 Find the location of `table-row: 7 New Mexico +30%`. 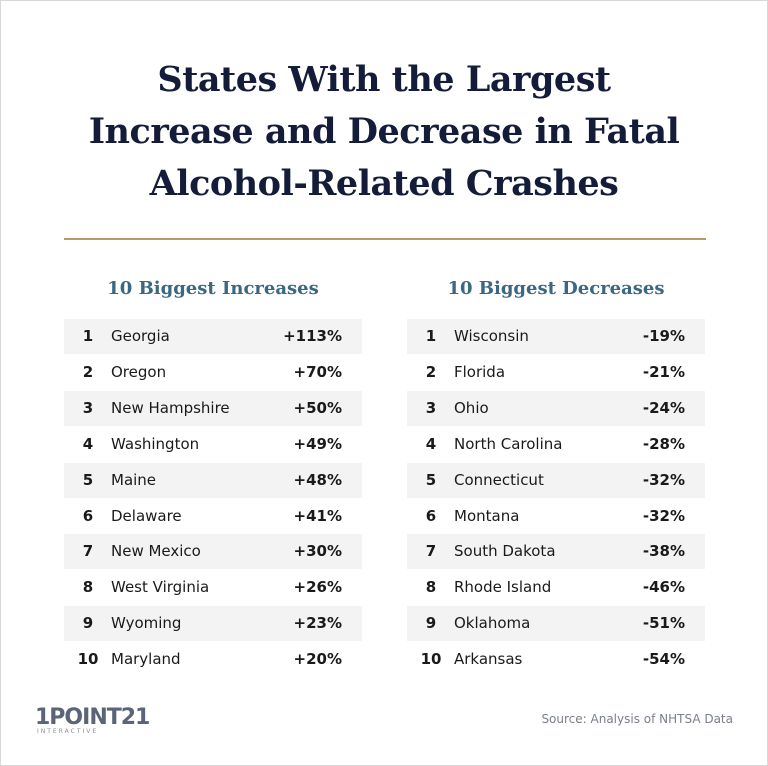

table-row: 7 New Mexico +30% is located at coordinates (213, 552).